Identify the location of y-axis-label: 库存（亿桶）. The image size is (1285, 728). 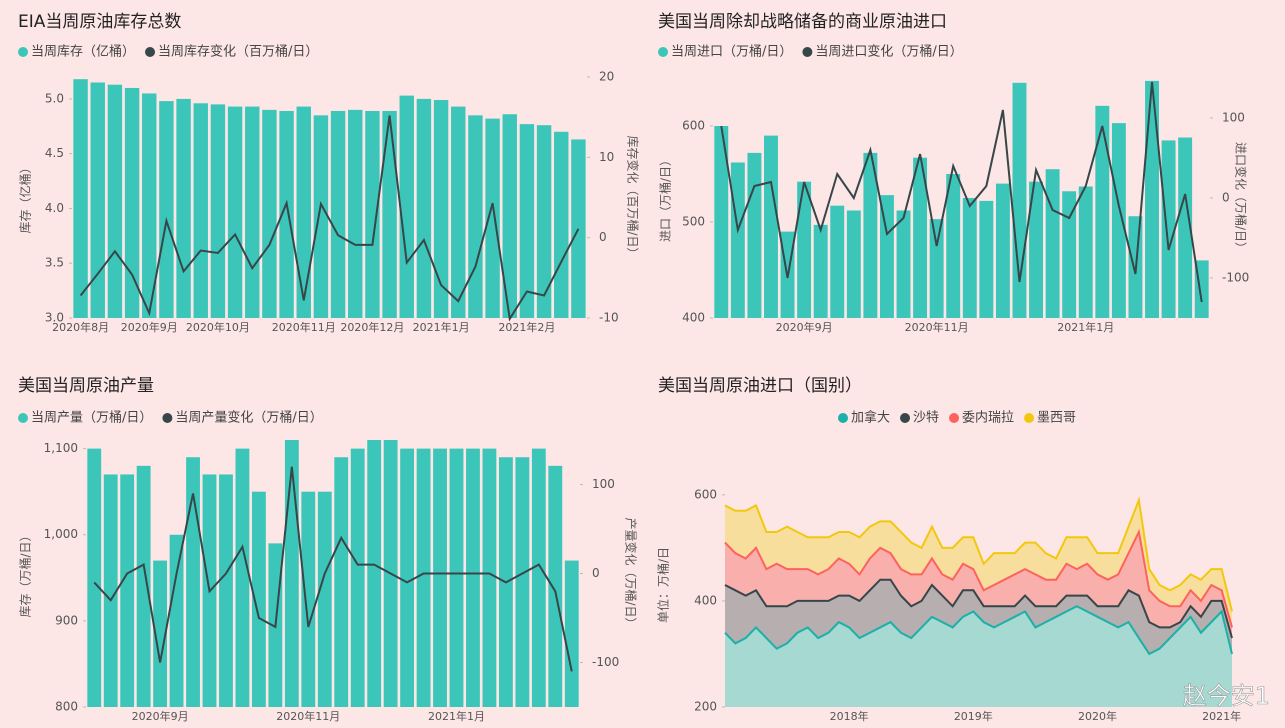
(25, 197).